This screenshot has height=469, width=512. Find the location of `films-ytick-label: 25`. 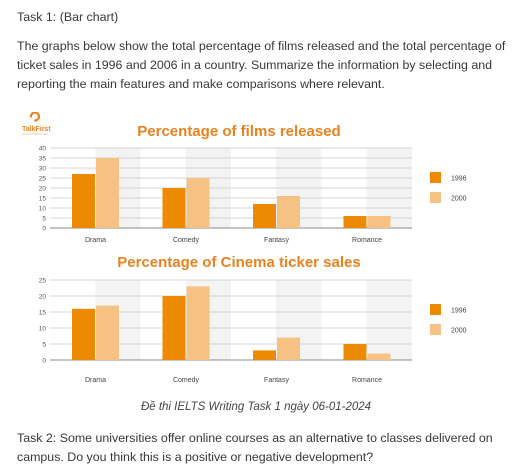

films-ytick-label: 25 is located at coordinates (43, 179).